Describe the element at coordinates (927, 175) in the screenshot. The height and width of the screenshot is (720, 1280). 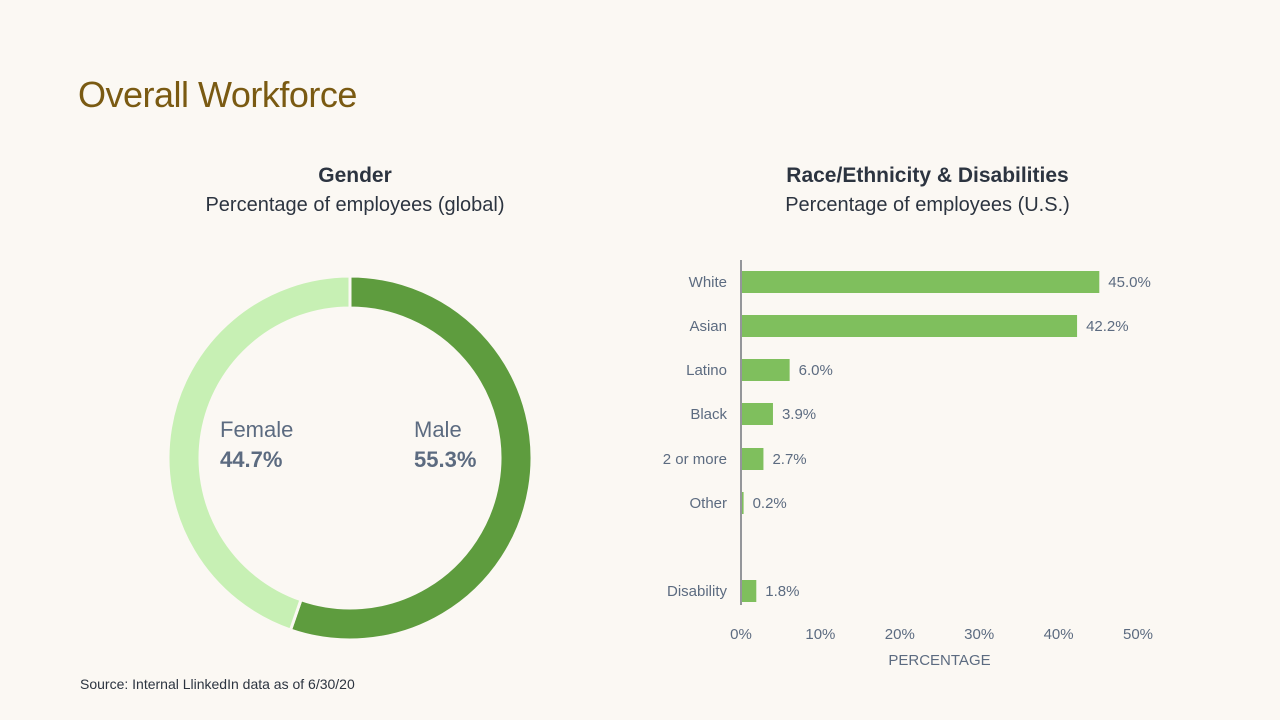
I see `race-chart-title: Race/Ethnicity & Disabilities` at that location.